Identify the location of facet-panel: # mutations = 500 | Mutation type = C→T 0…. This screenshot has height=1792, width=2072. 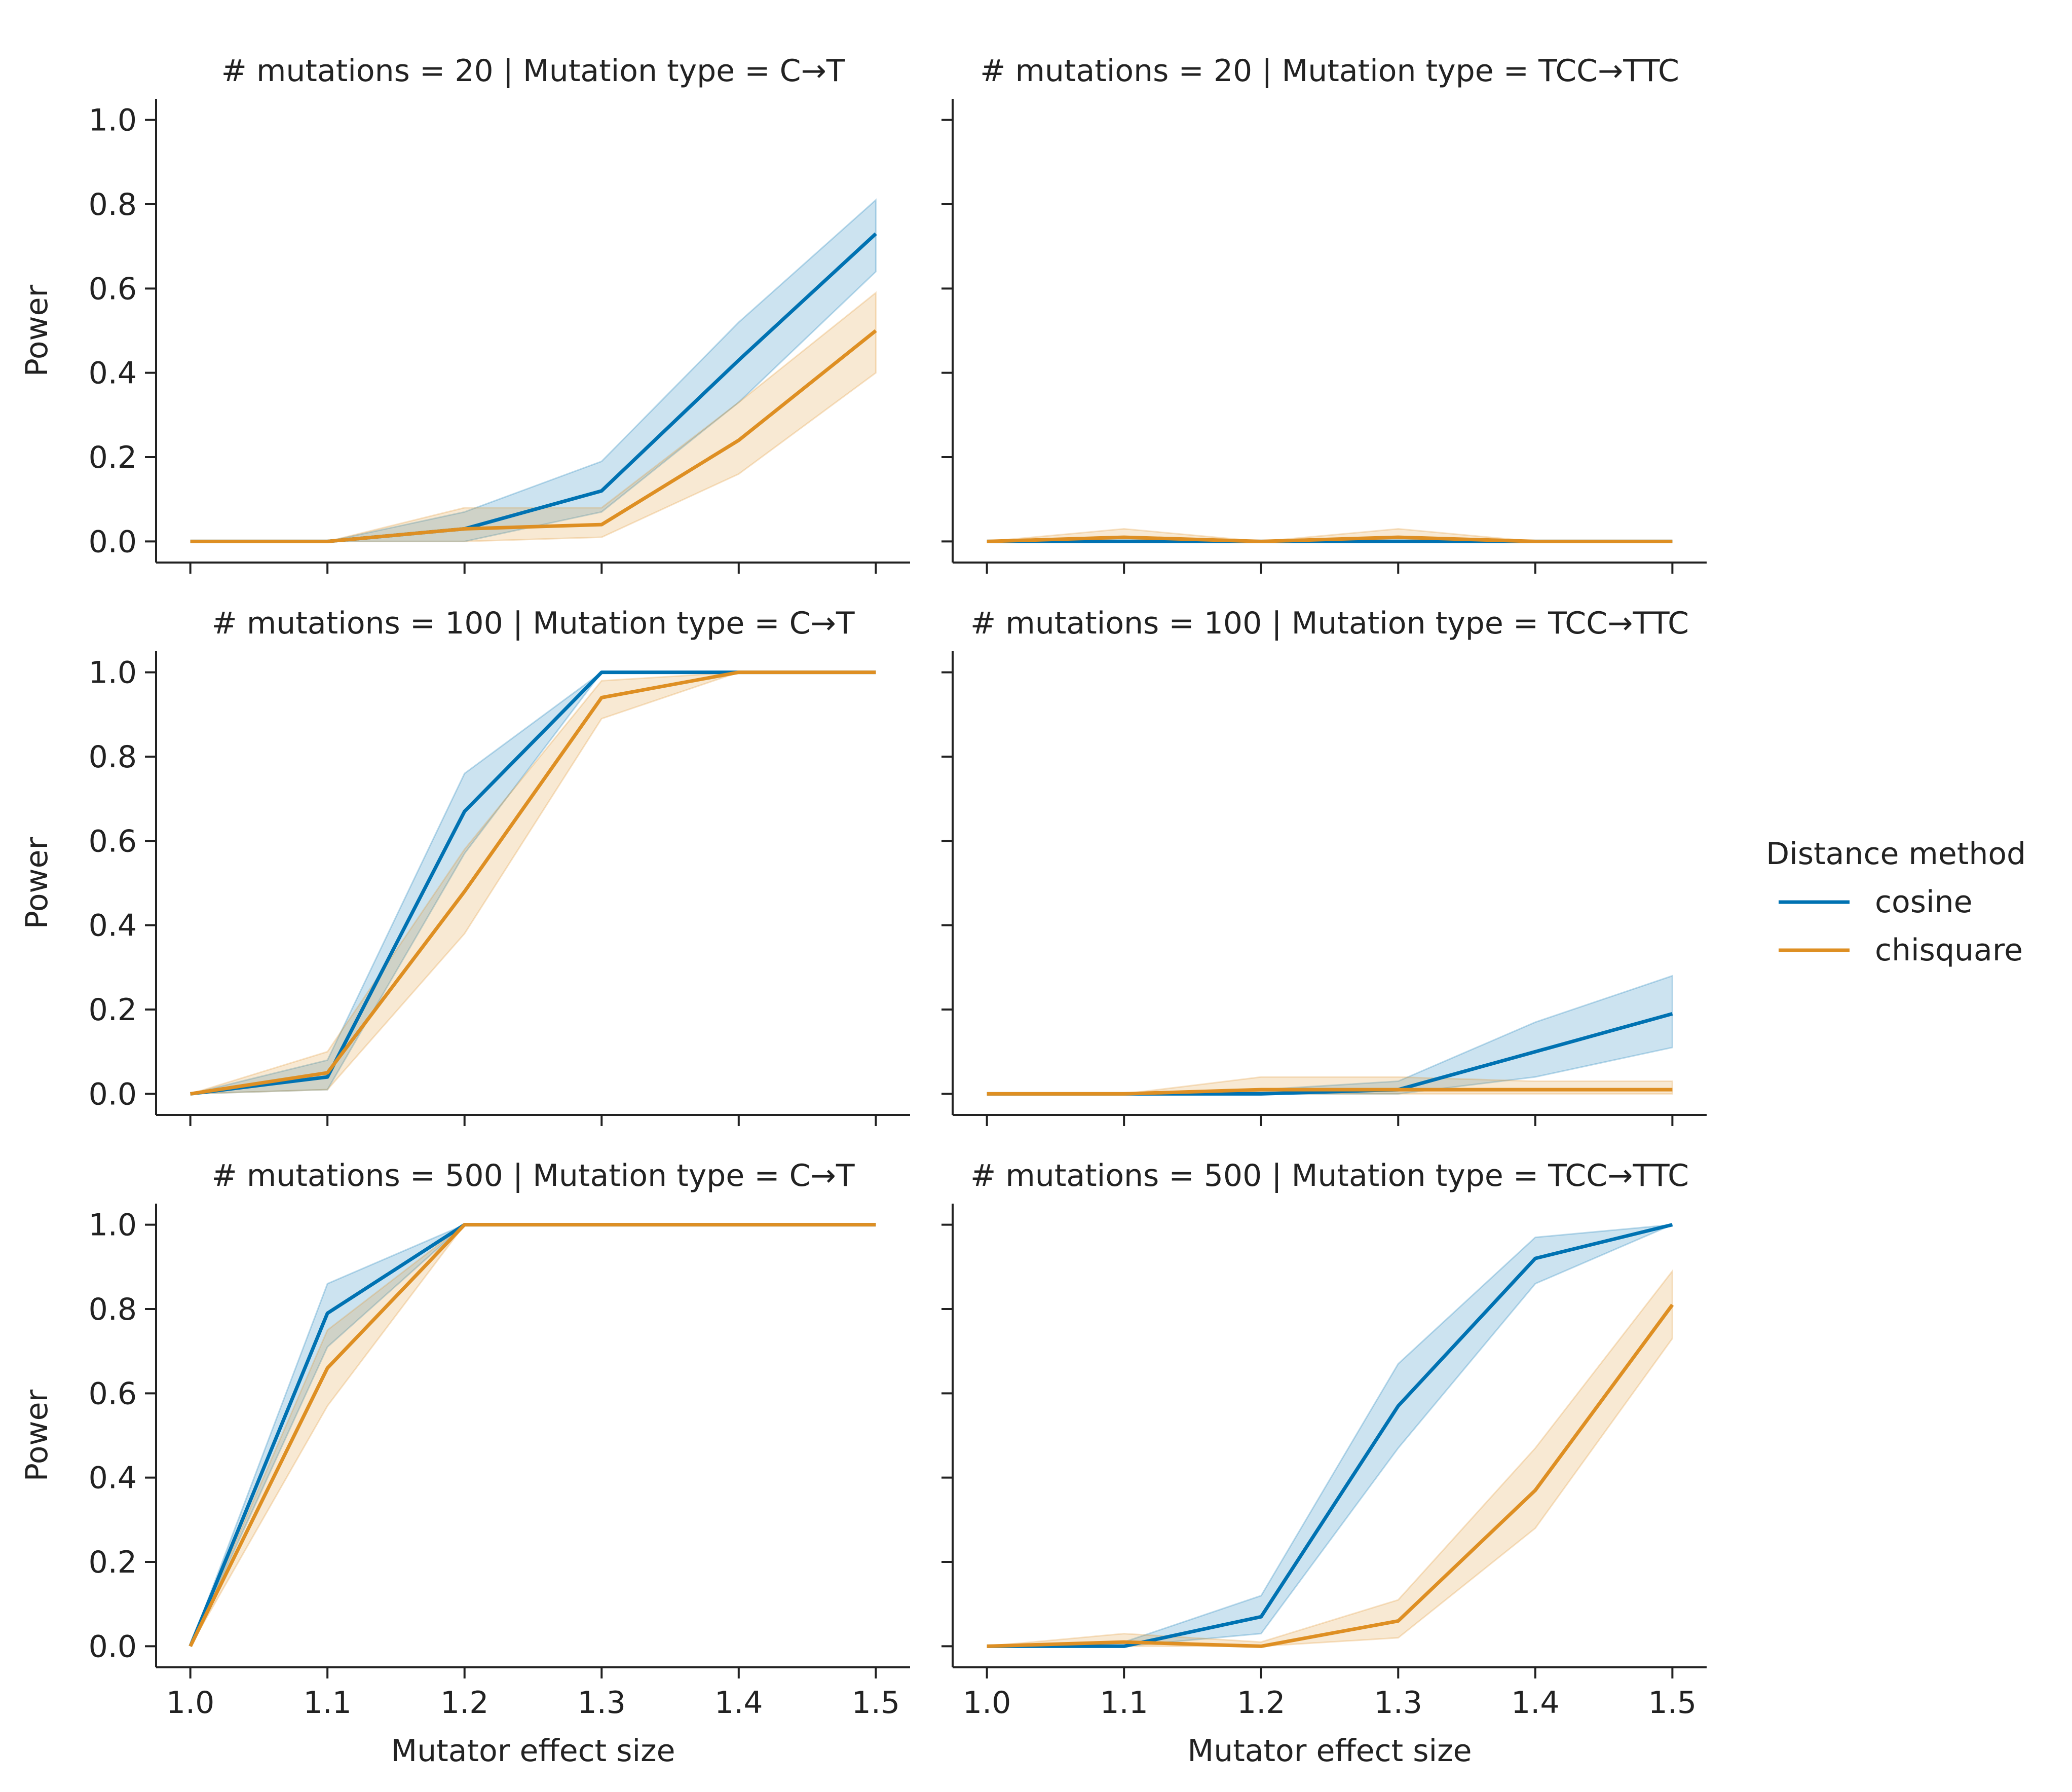
(464, 1463).